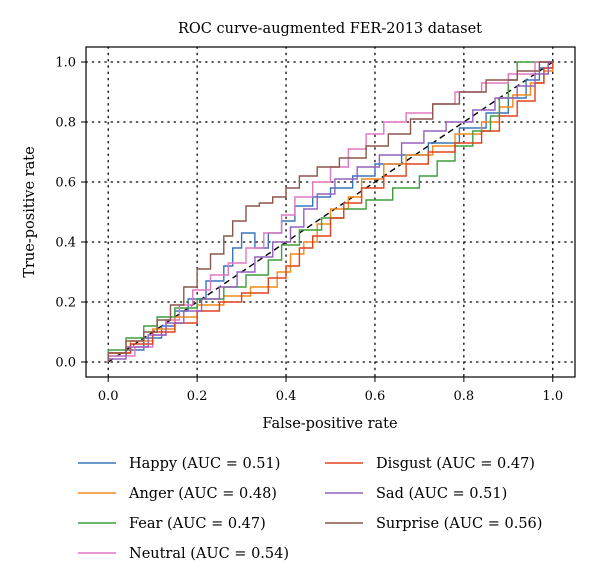  Describe the element at coordinates (459, 524) in the screenshot. I see `legend-label-surprise: Surprise (AUC = 0.56)` at that location.